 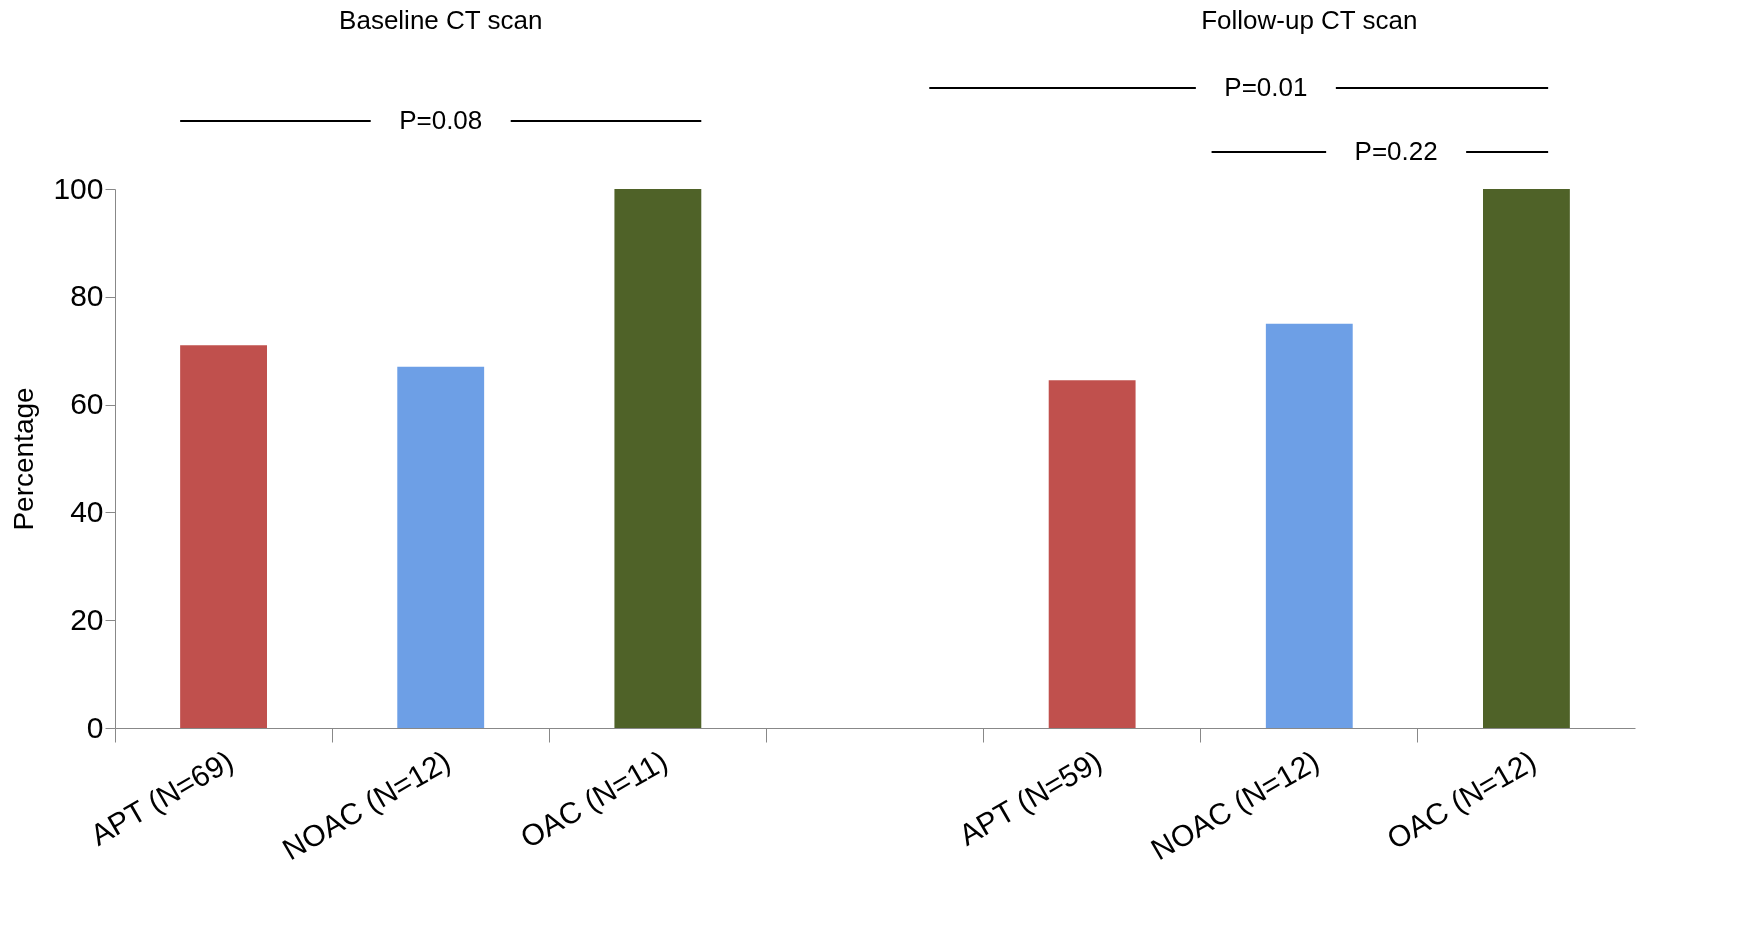 What do you see at coordinates (1396, 151) in the screenshot?
I see `text: P=0.22` at bounding box center [1396, 151].